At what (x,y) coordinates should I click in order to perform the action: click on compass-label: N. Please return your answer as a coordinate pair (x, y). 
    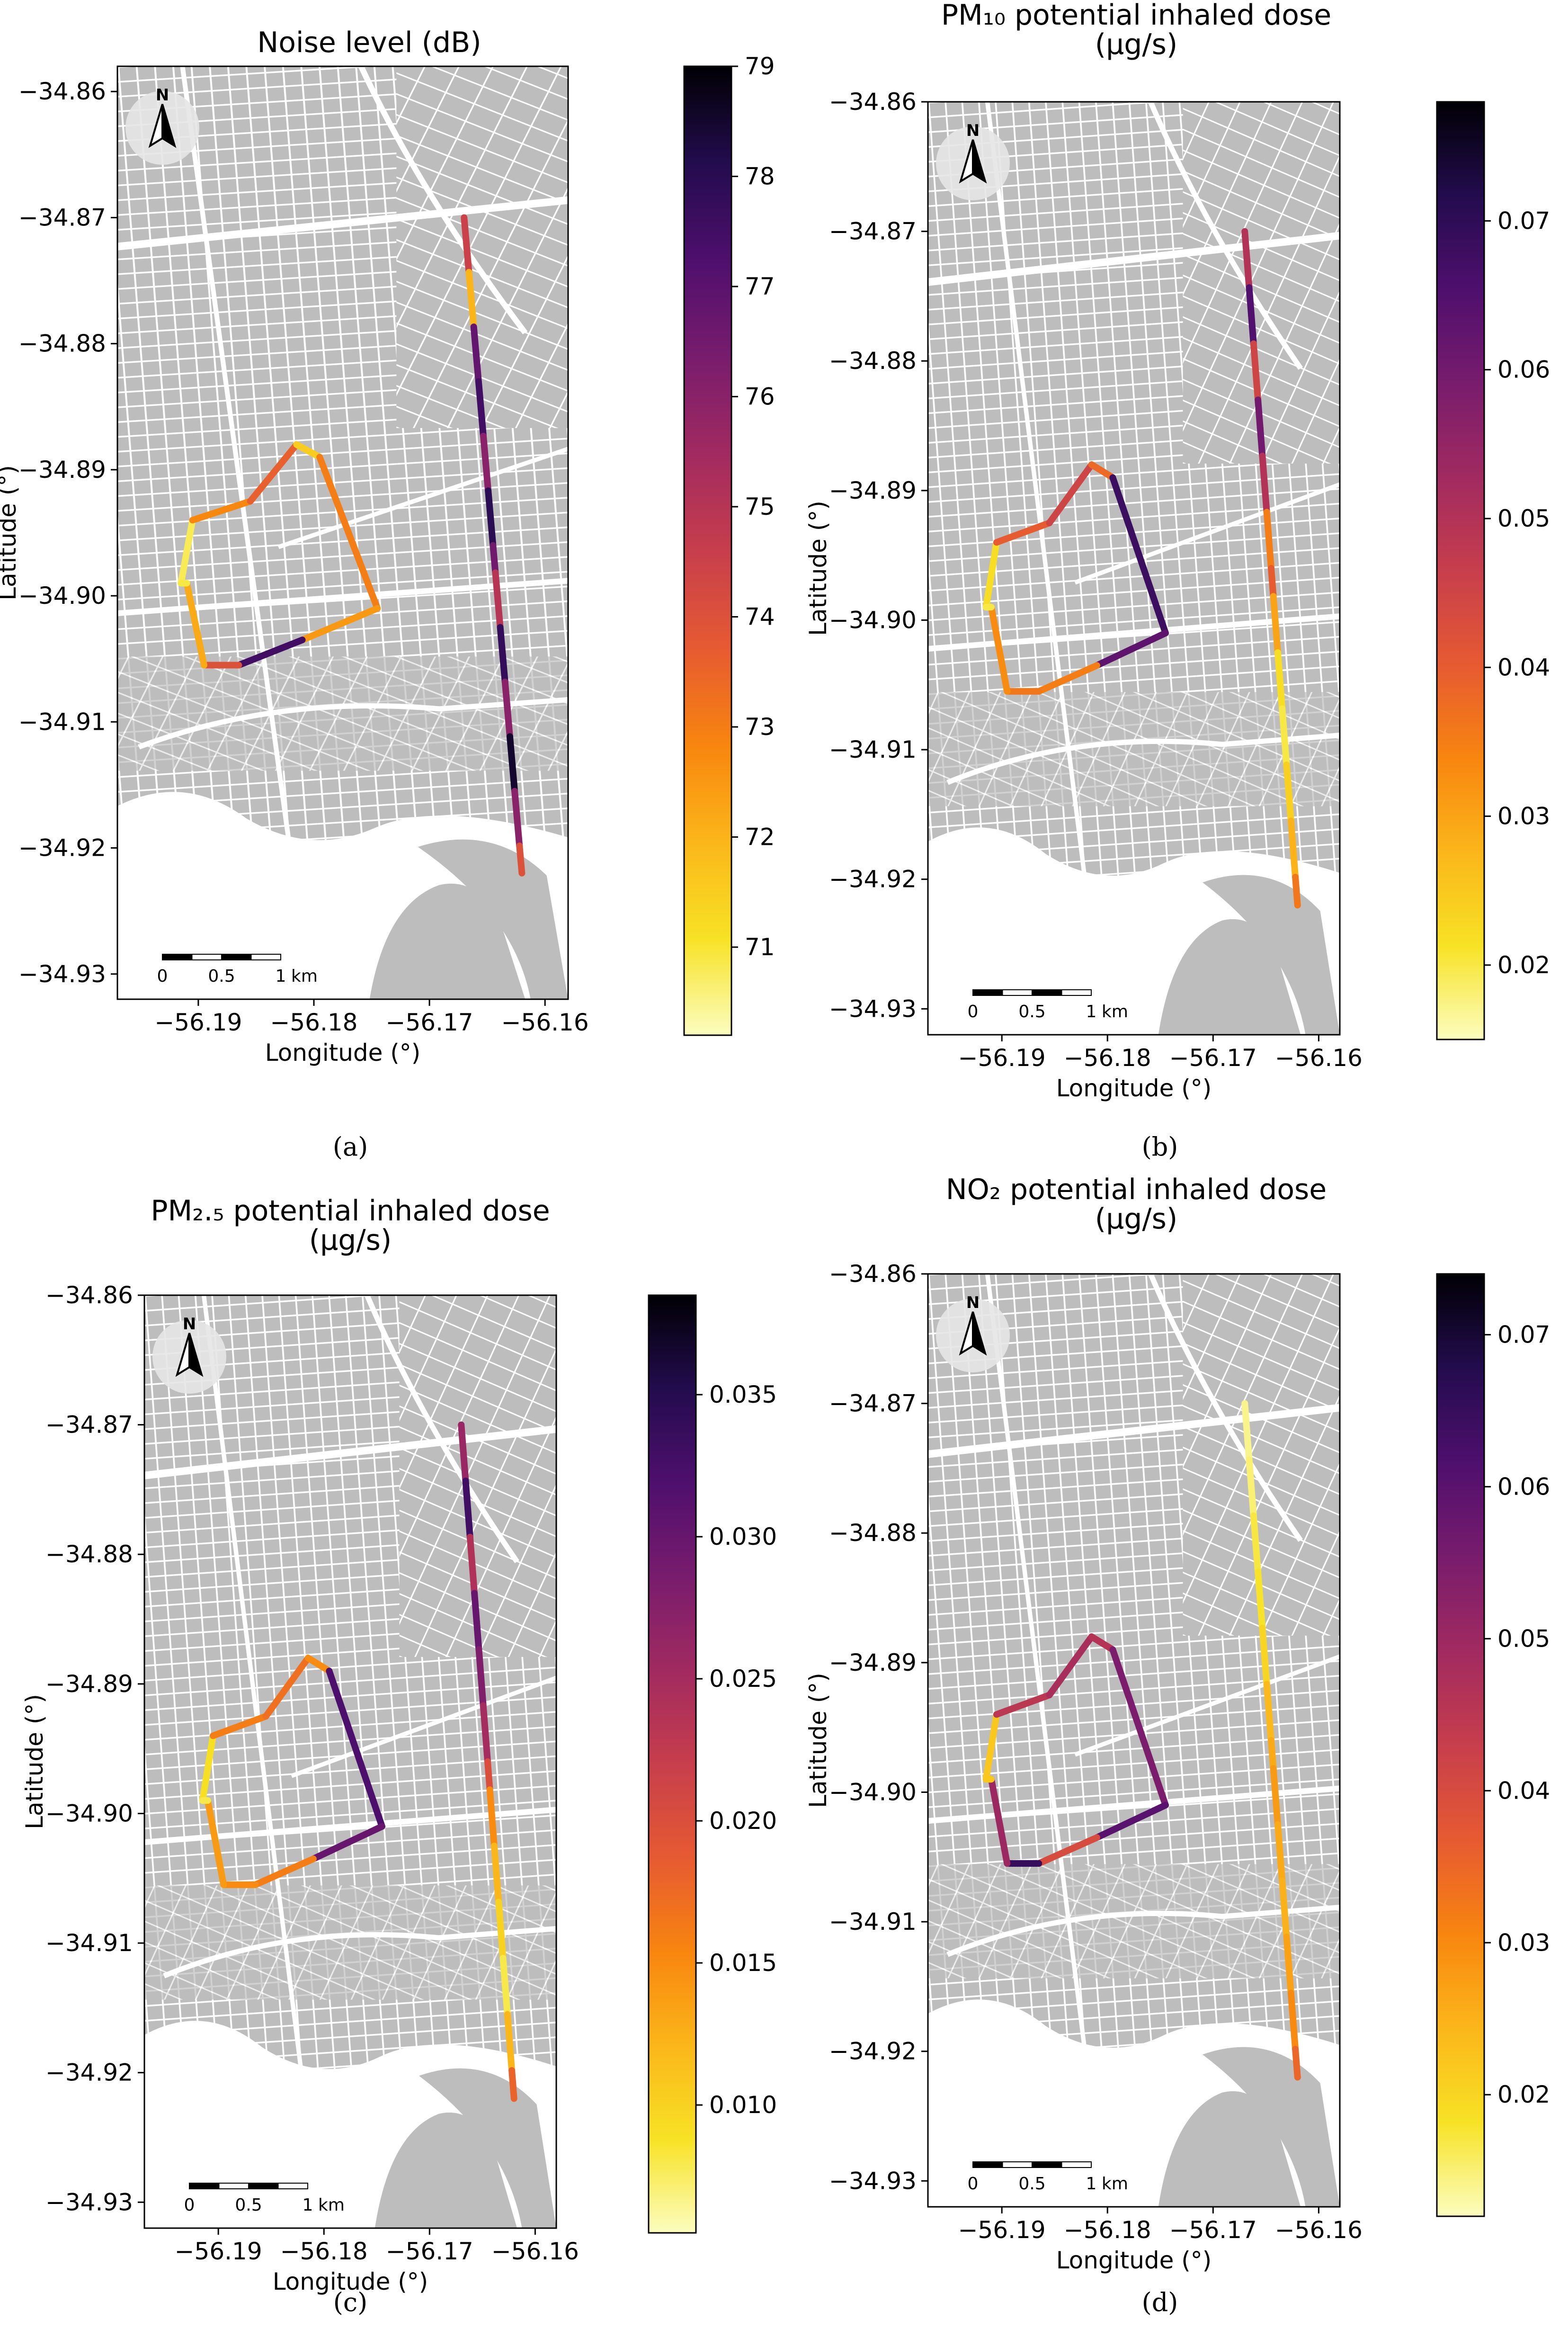
    Looking at the image, I should click on (973, 1302).